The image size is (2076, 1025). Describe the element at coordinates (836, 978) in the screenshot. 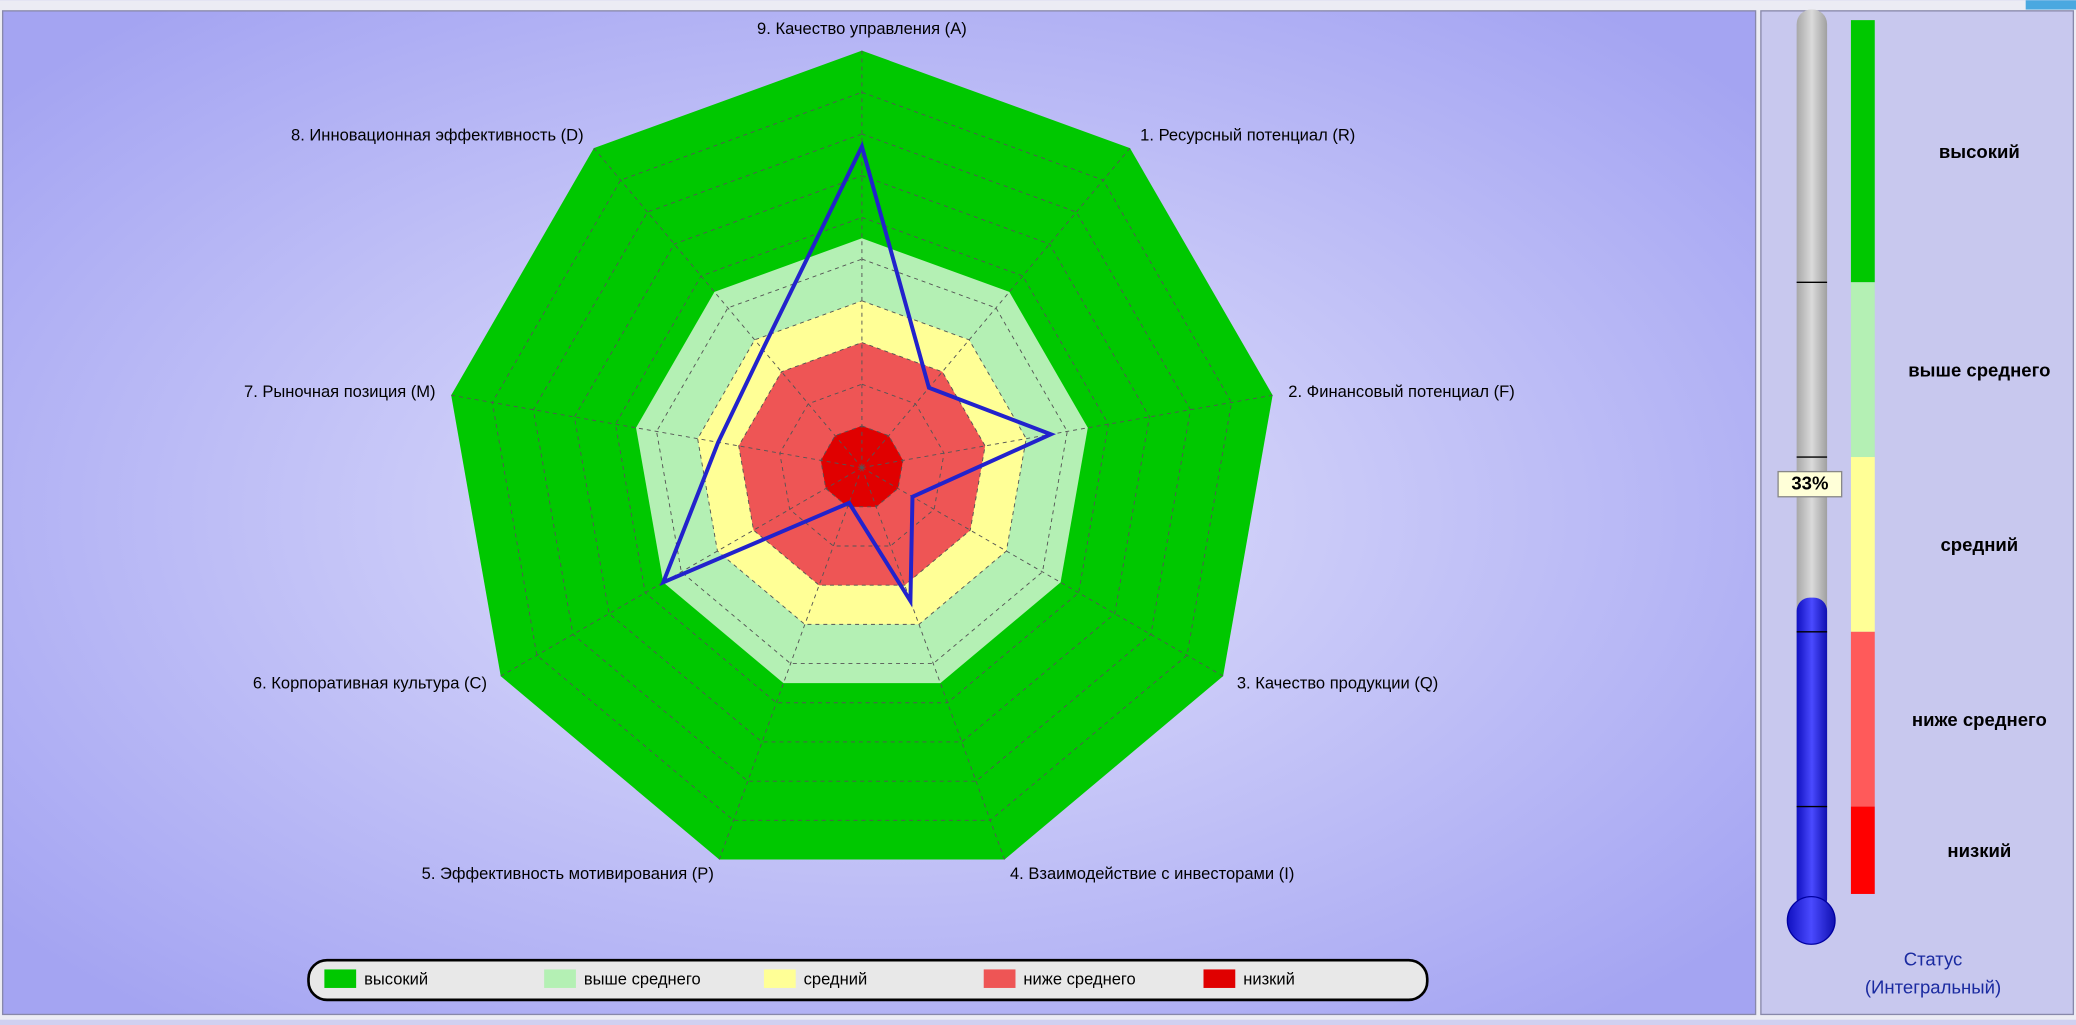

I see `legend-label: средний` at that location.